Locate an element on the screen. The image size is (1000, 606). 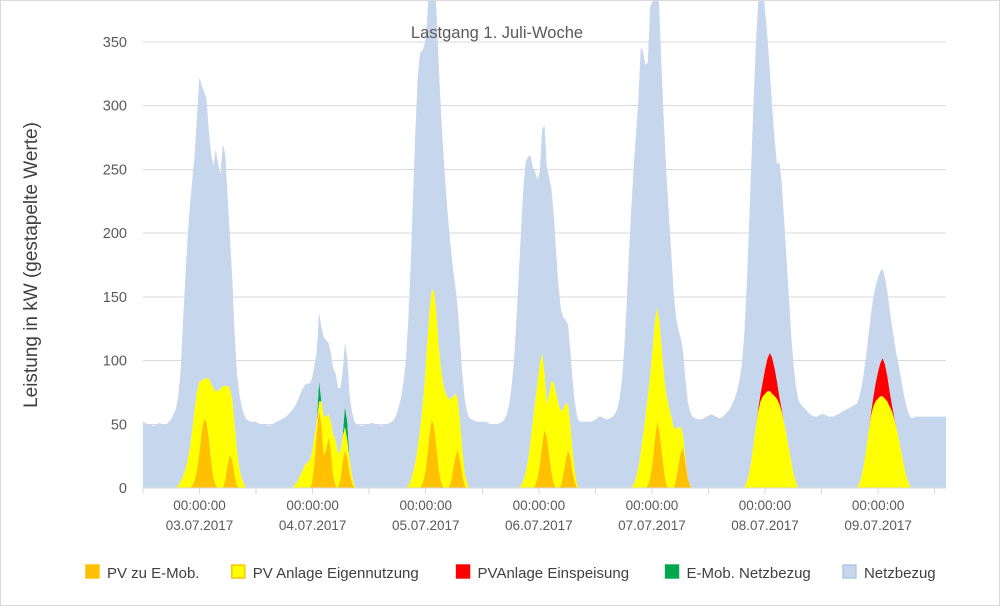
y-tick-label: 250 is located at coordinates (115, 170).